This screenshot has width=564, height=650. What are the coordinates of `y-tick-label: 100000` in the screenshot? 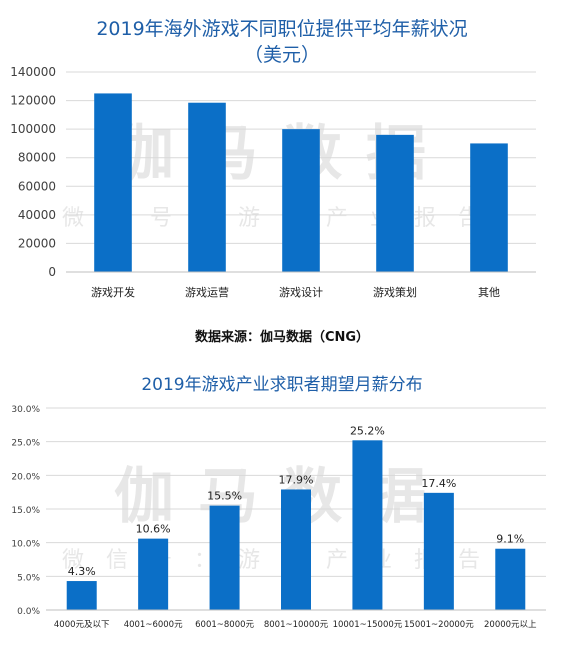 It's located at (33, 129).